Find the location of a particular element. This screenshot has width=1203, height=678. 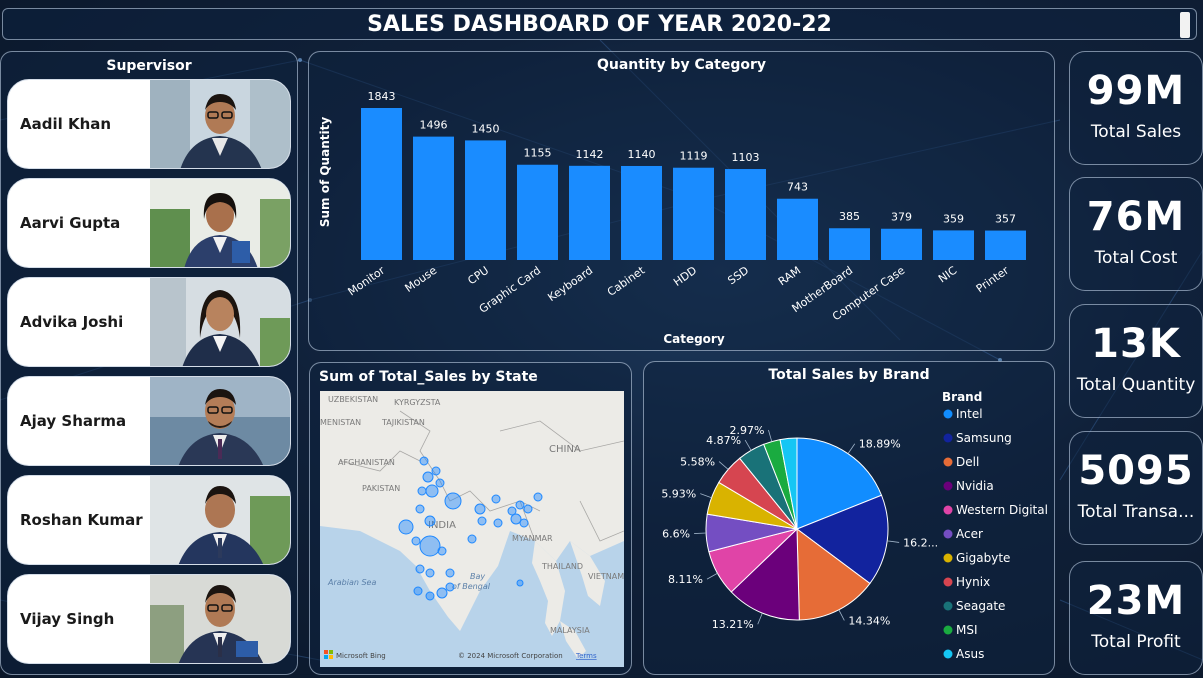

terms-link: Terms is located at coordinates (586, 656).